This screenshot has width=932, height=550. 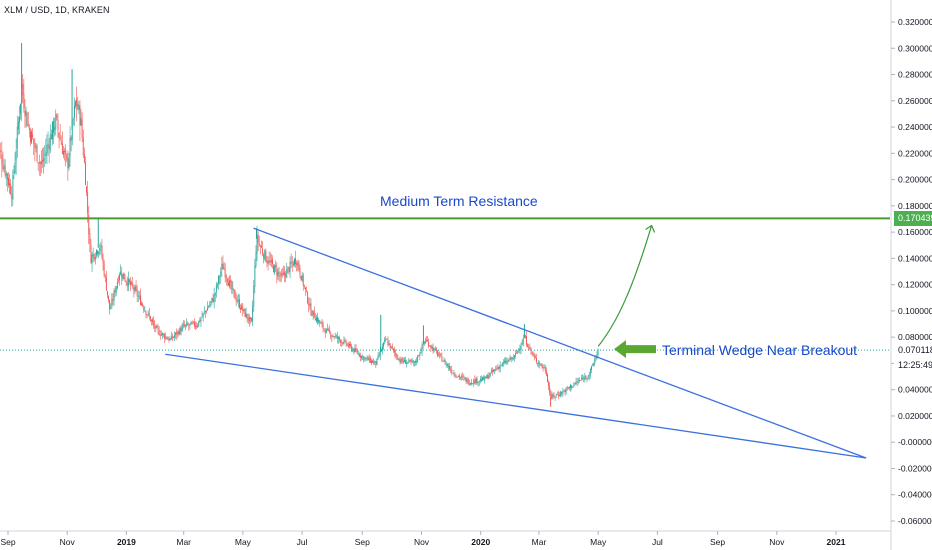 What do you see at coordinates (717, 542) in the screenshot?
I see `x-tick-label: Sep` at bounding box center [717, 542].